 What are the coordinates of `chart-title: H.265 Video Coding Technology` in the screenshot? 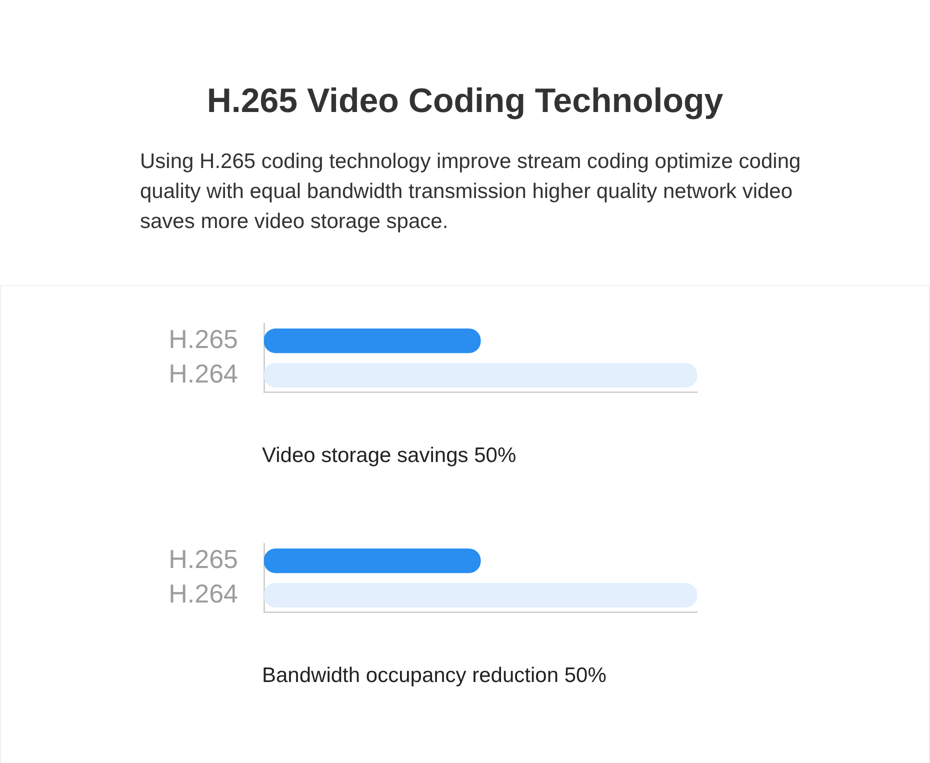 It's located at (465, 101).